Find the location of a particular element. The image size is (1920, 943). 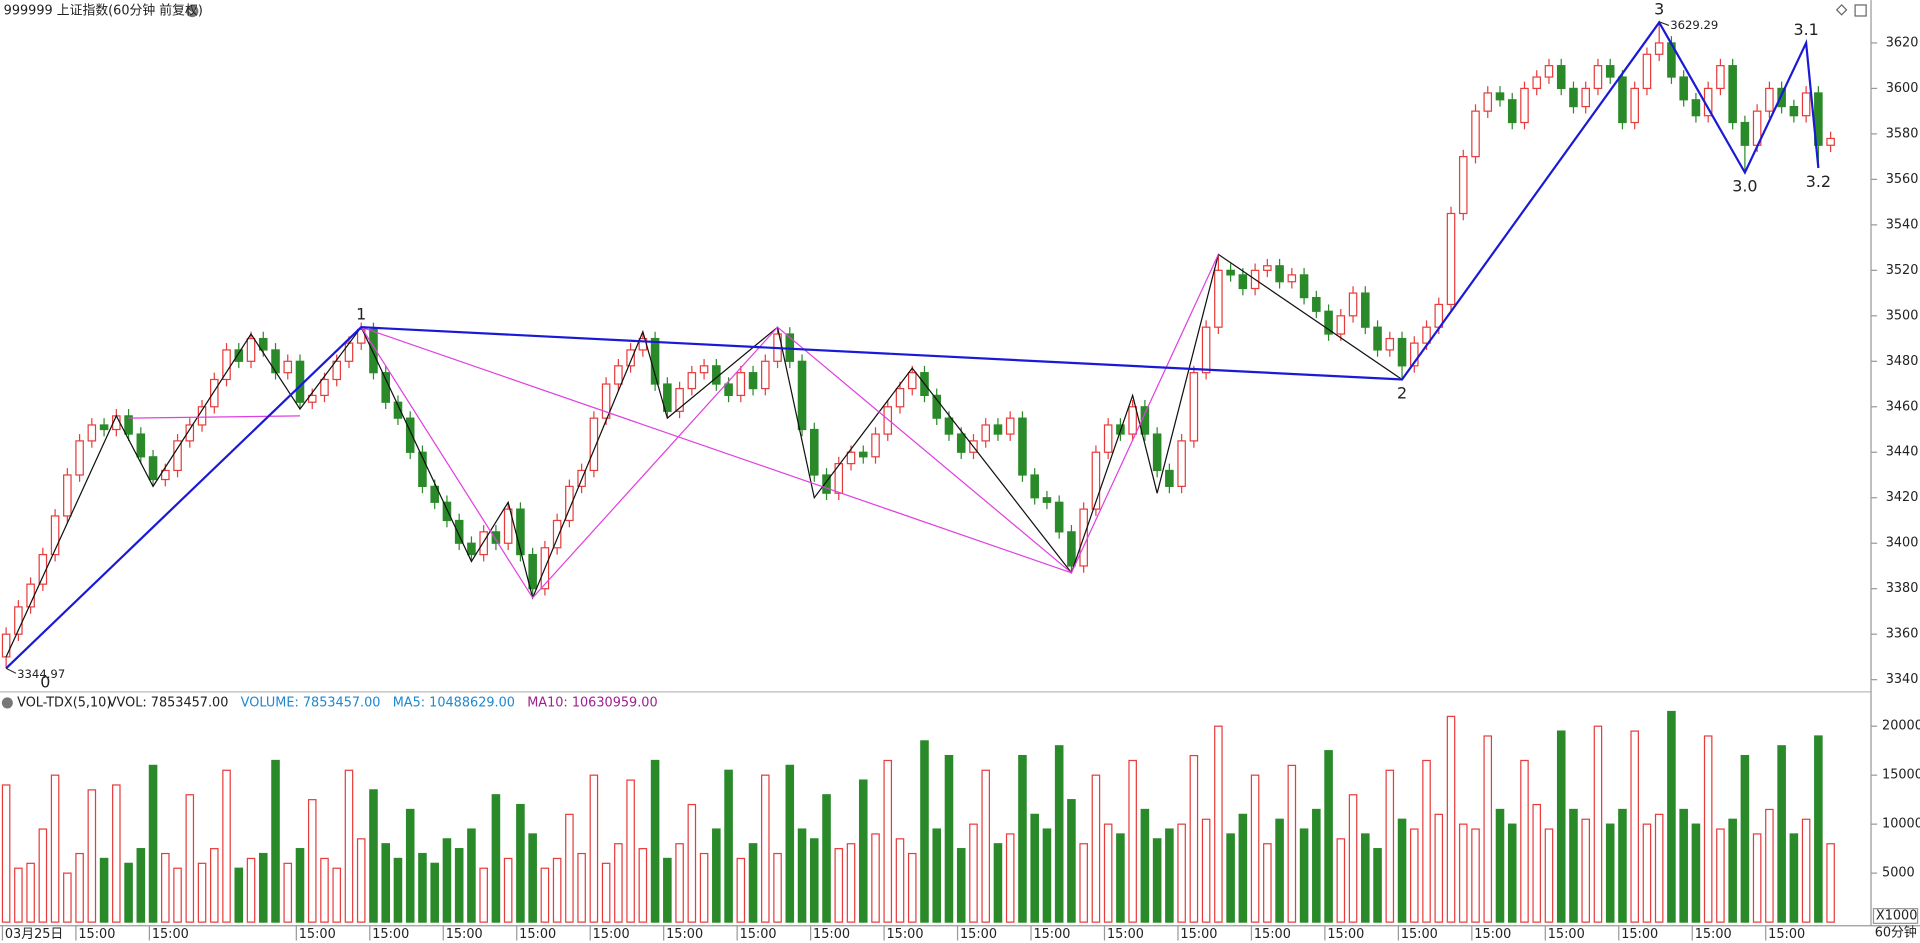

y-tick-label: 3520 is located at coordinates (1902, 270).